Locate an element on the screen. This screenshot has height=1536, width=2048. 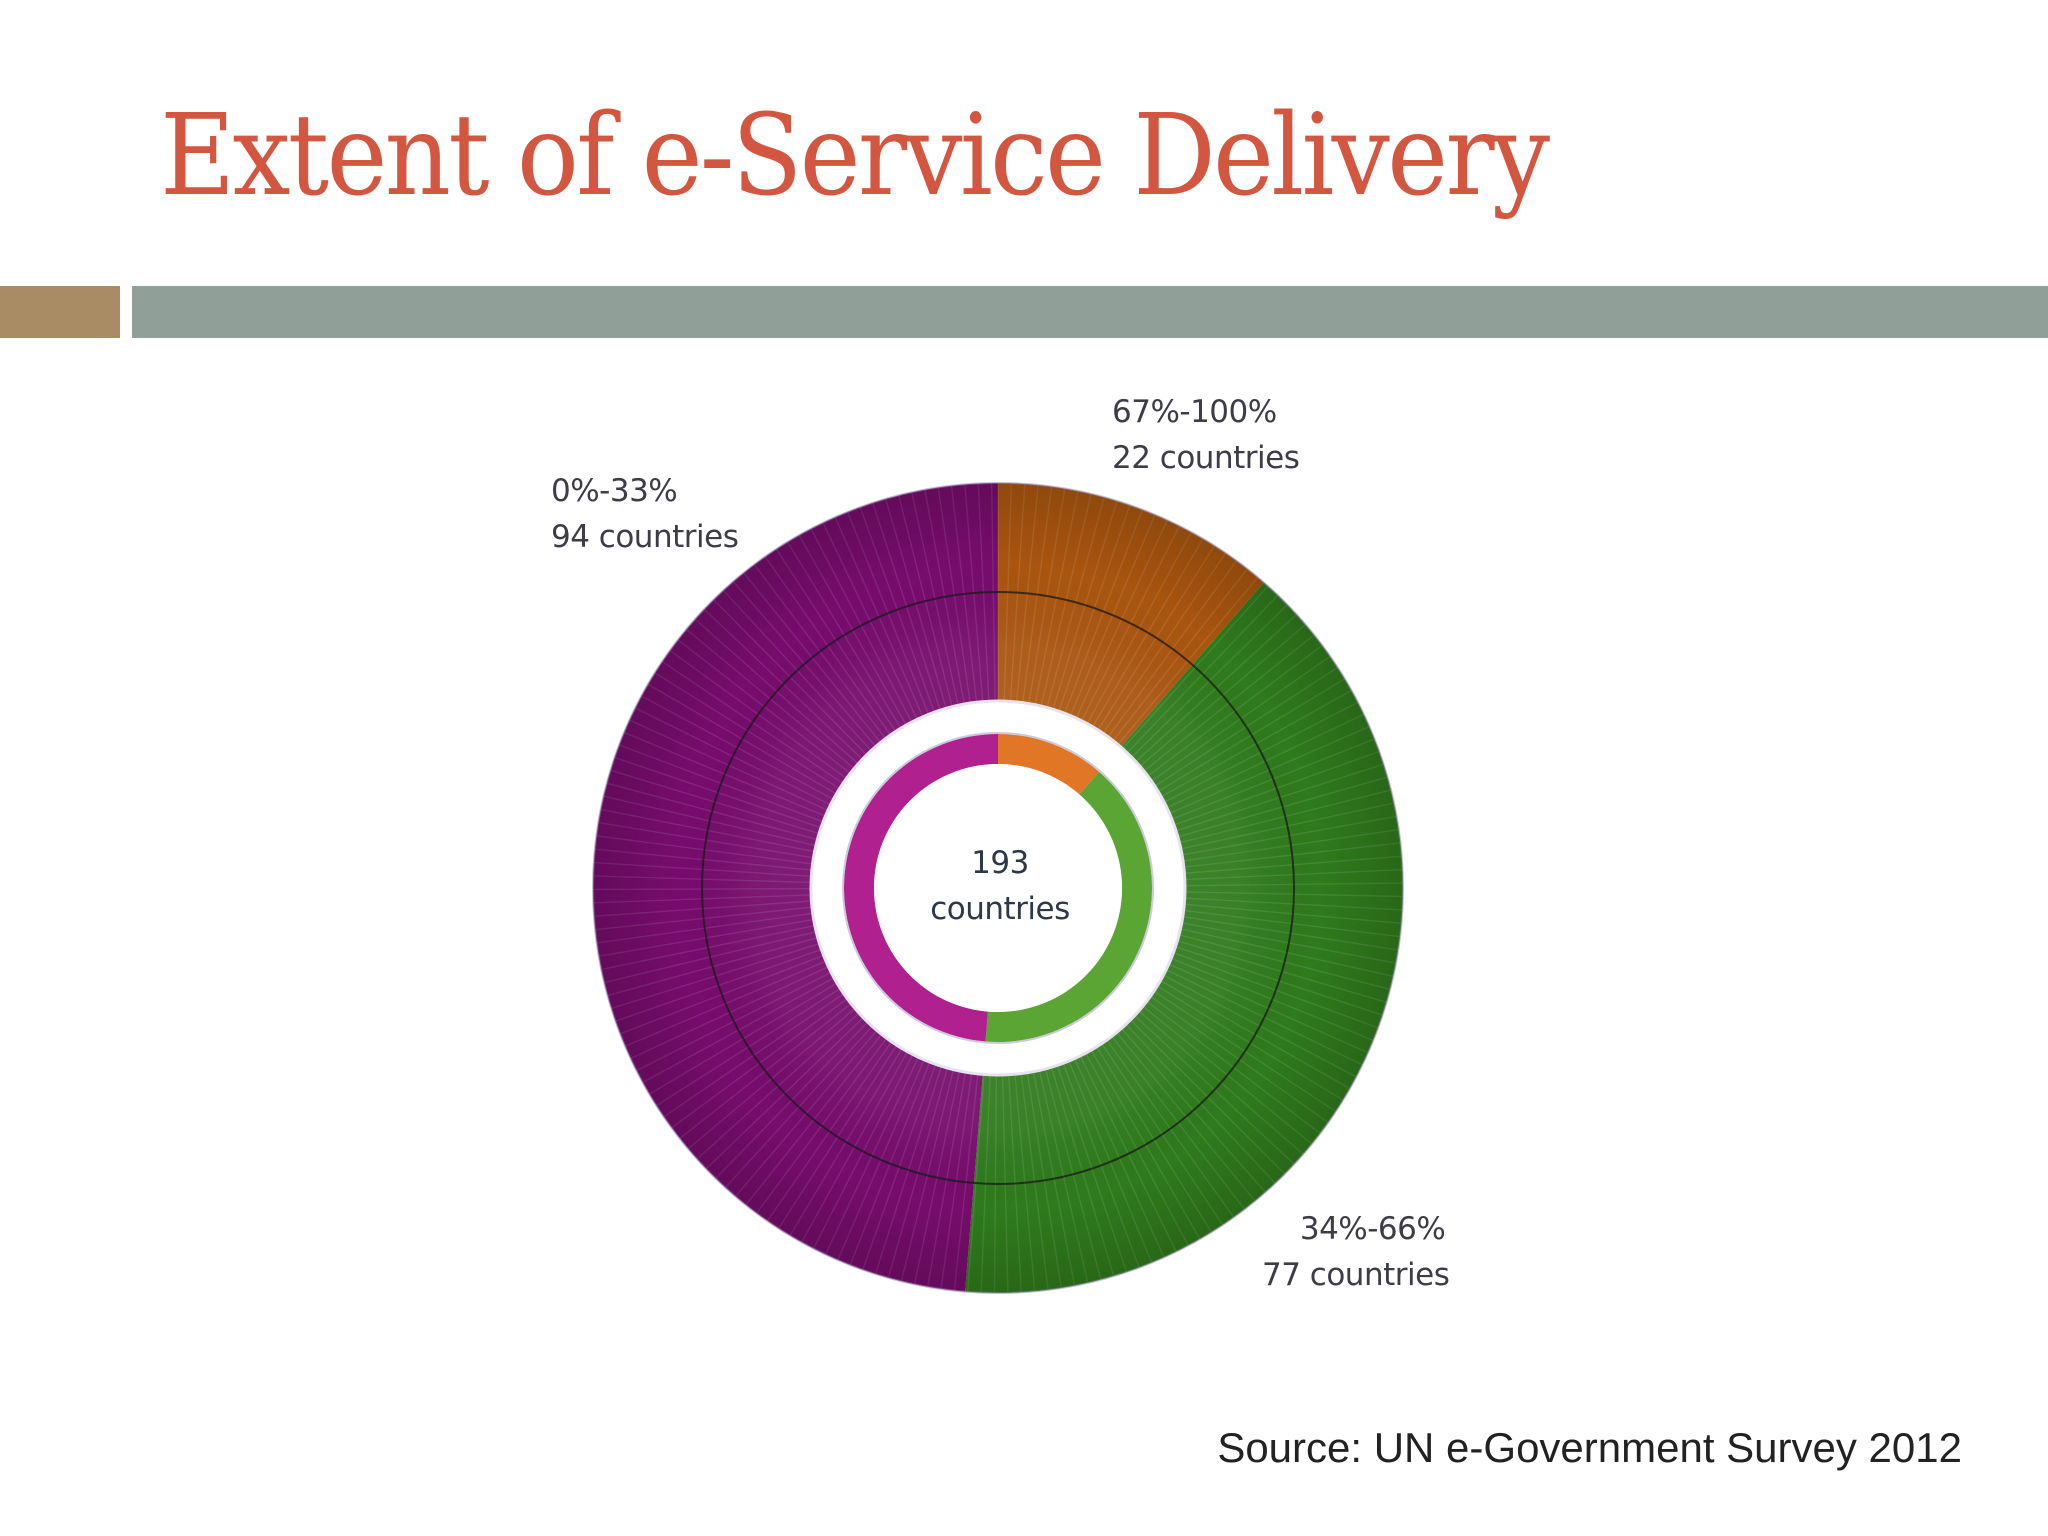
label-67-100: 67%-100% 22 countries is located at coordinates (1206, 435).